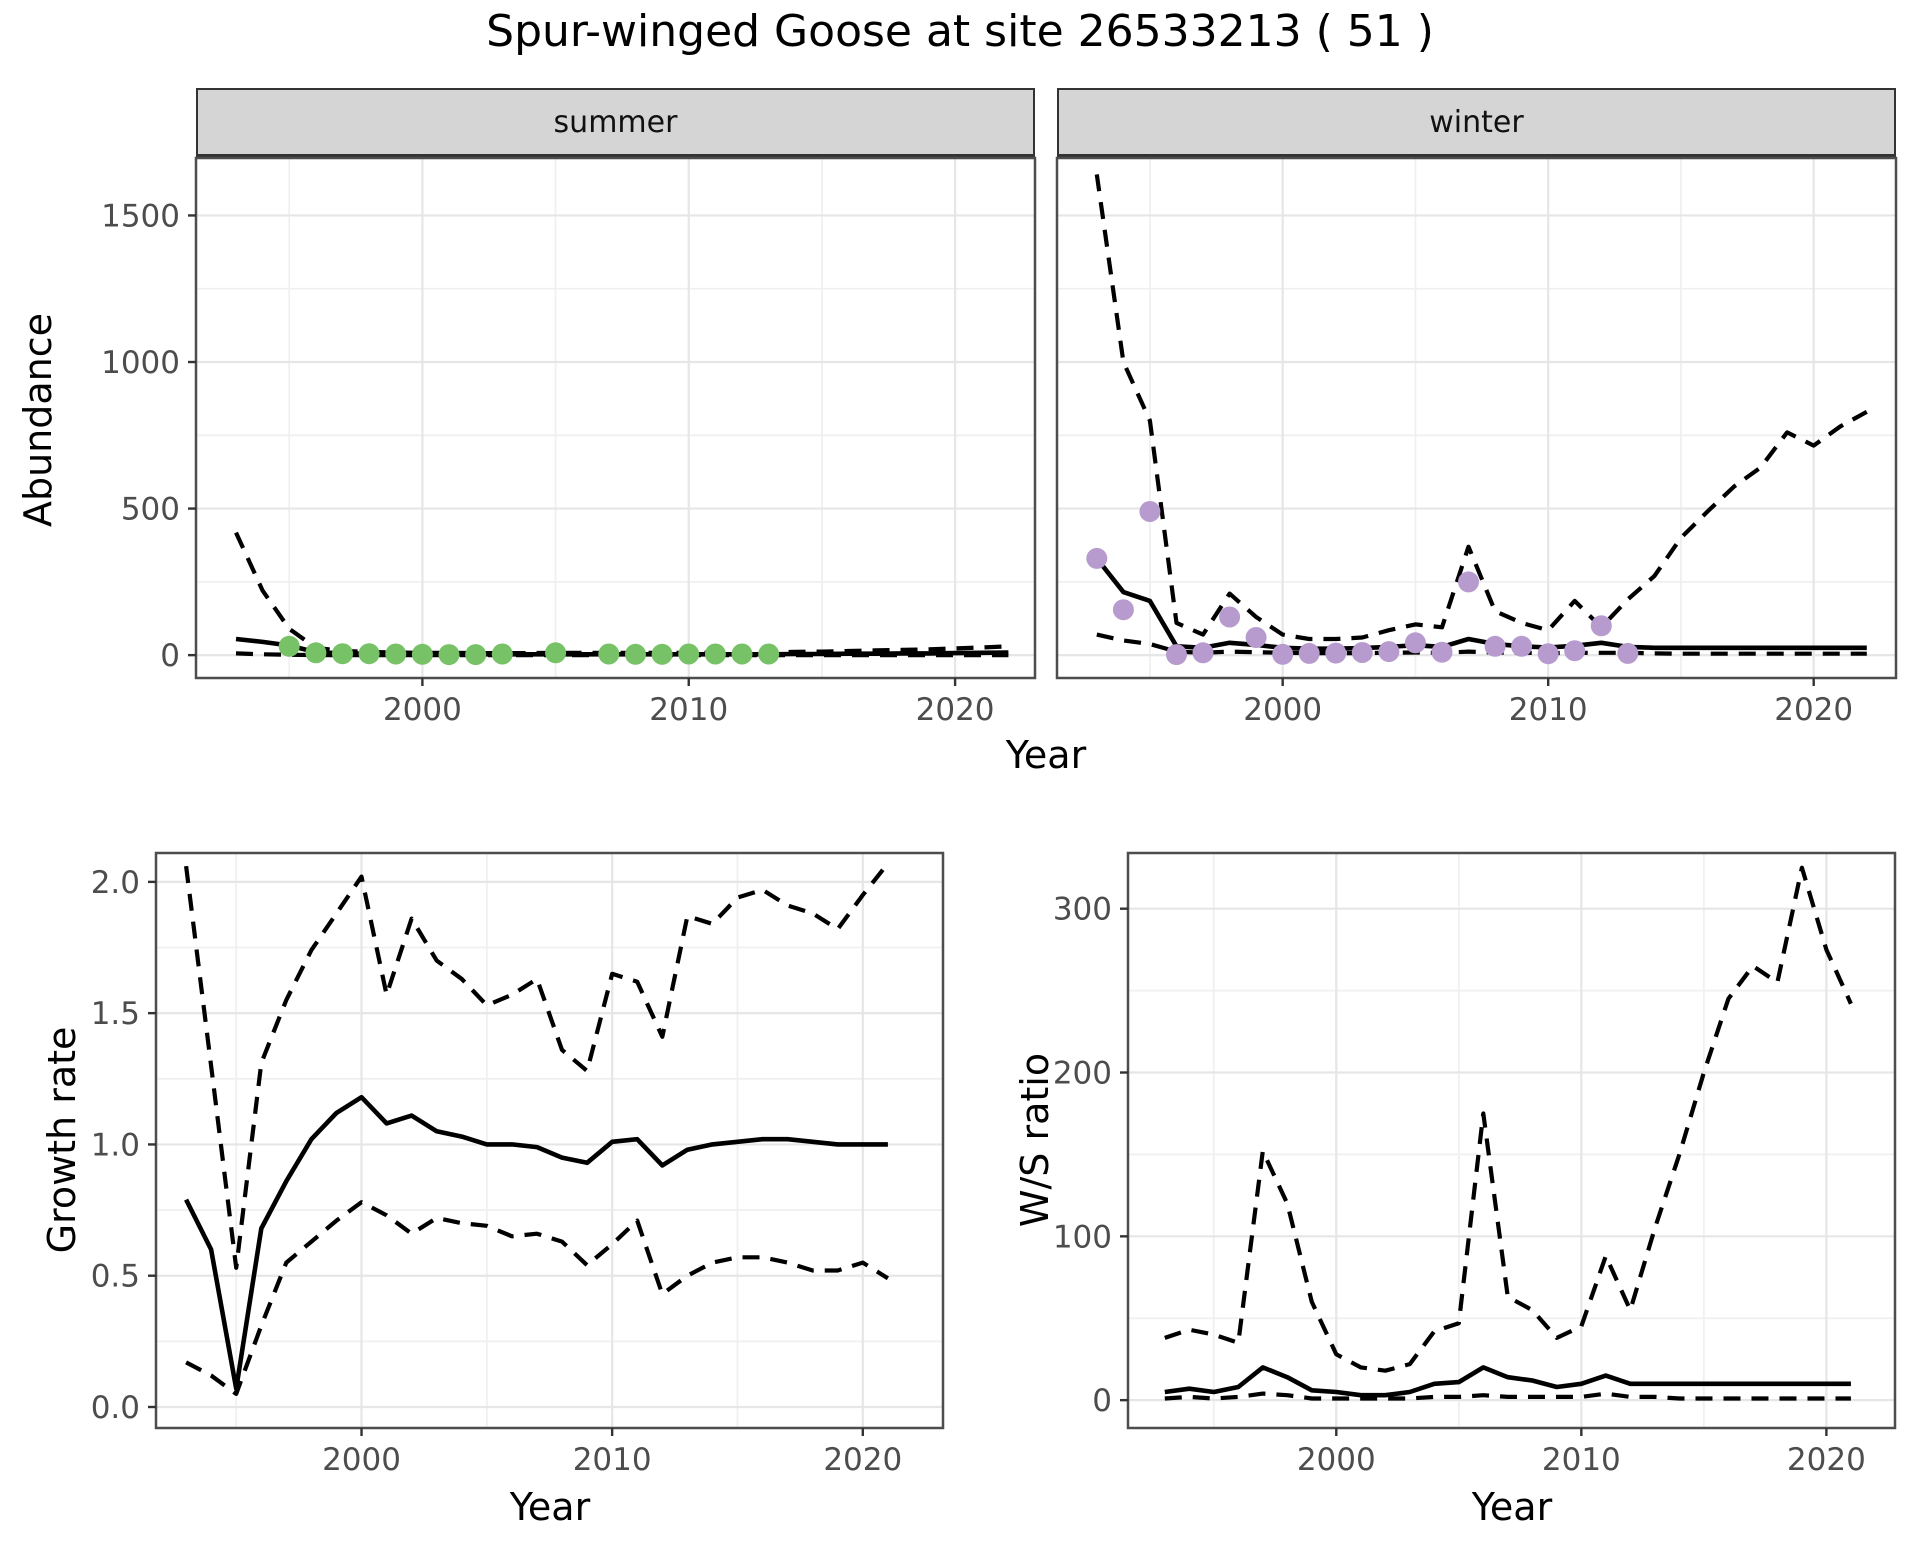 The width and height of the screenshot is (1920, 1560). I want to click on y-axis-title-growth-rate: Growth rate, so click(62, 1140).